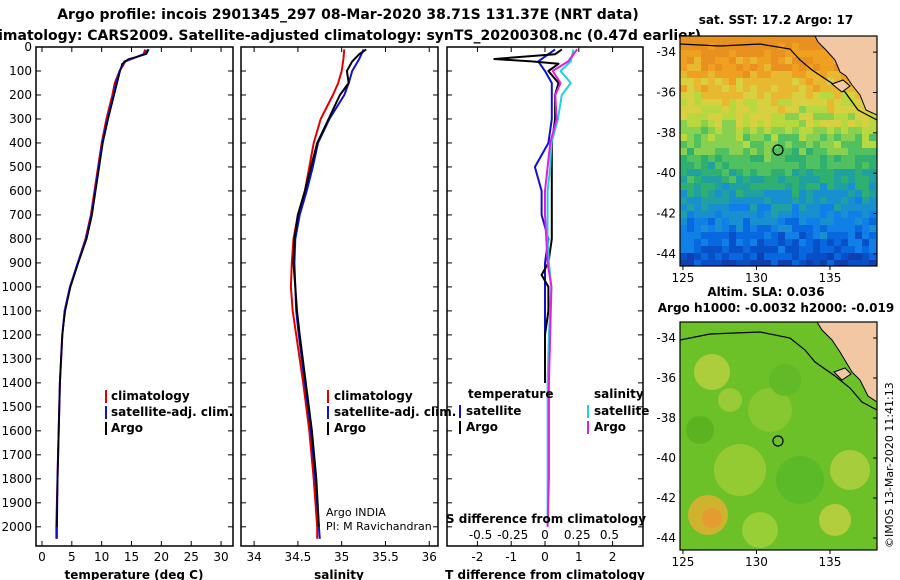  Describe the element at coordinates (493, 411) in the screenshot. I see `legend-label-t-satellite: satellite` at that location.